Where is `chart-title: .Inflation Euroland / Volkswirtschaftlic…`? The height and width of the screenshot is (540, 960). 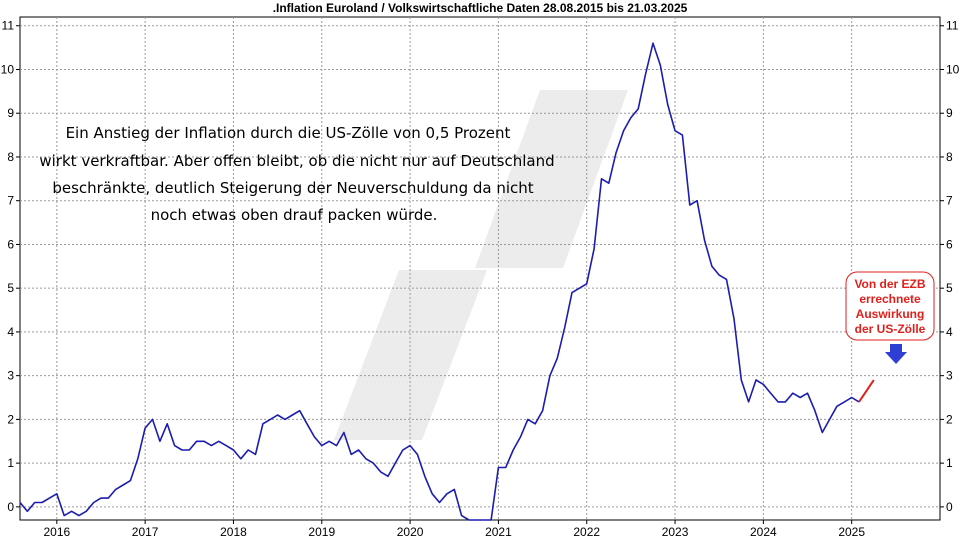 chart-title: .Inflation Euroland / Volkswirtschaftlic… is located at coordinates (480, 8).